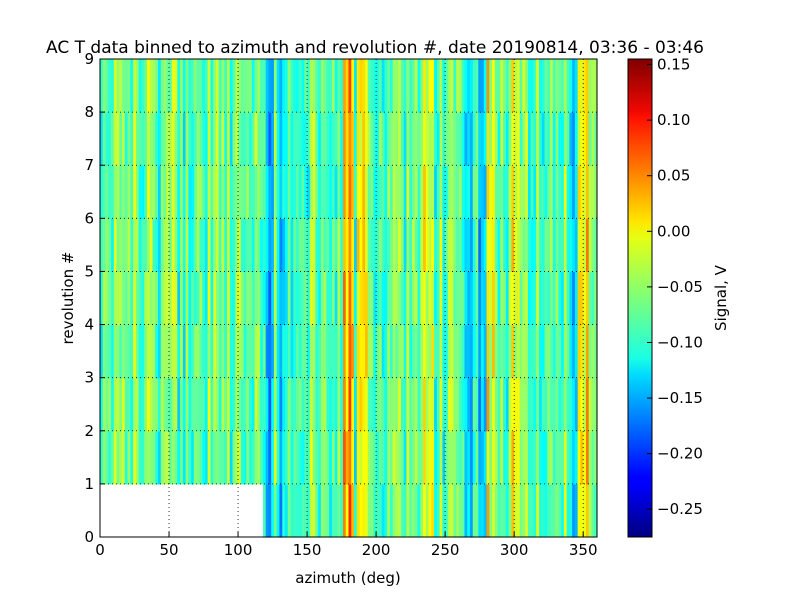 The width and height of the screenshot is (800, 597). Describe the element at coordinates (89, 537) in the screenshot. I see `y-tick-label: 0` at that location.